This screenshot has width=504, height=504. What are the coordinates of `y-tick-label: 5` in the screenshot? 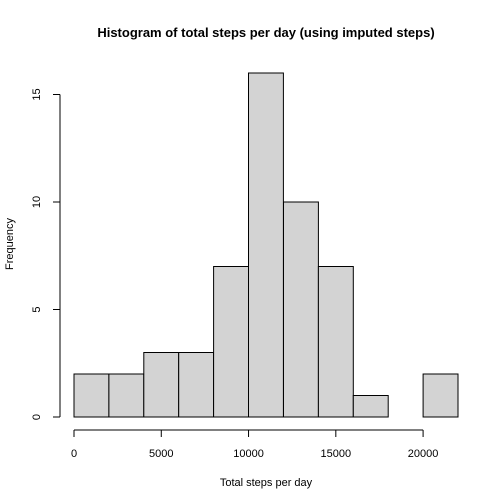 It's located at (37, 309).